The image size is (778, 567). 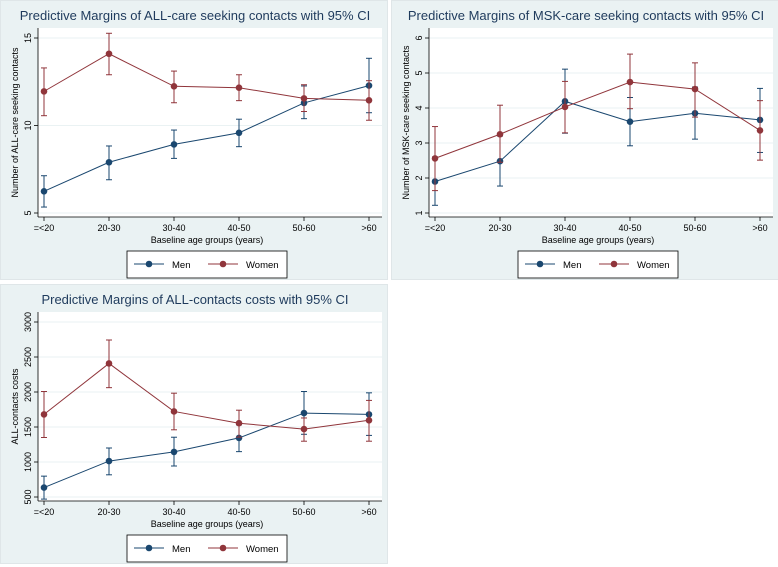 I want to click on y-axis-title: Number of MSK-care seeking contacts, so click(x=406, y=122).